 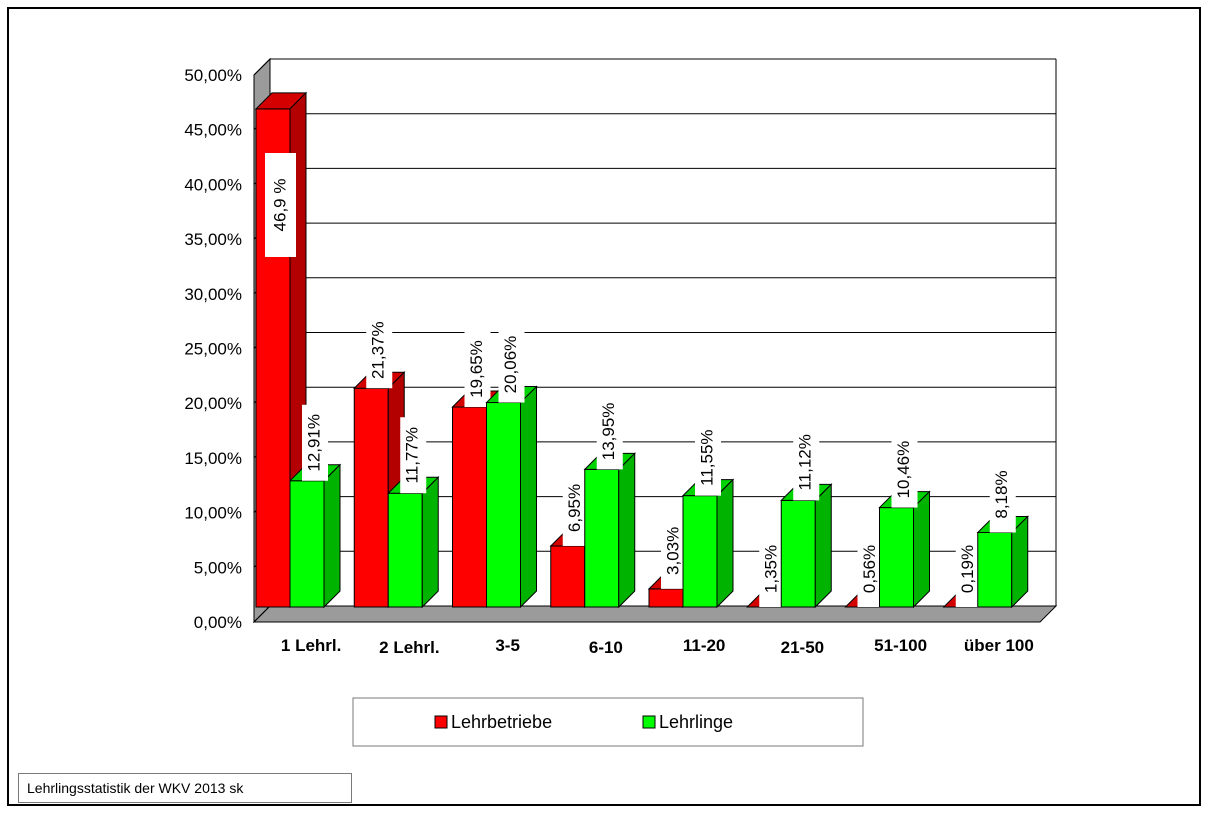 I want to click on data-label-box, so click(x=280, y=205).